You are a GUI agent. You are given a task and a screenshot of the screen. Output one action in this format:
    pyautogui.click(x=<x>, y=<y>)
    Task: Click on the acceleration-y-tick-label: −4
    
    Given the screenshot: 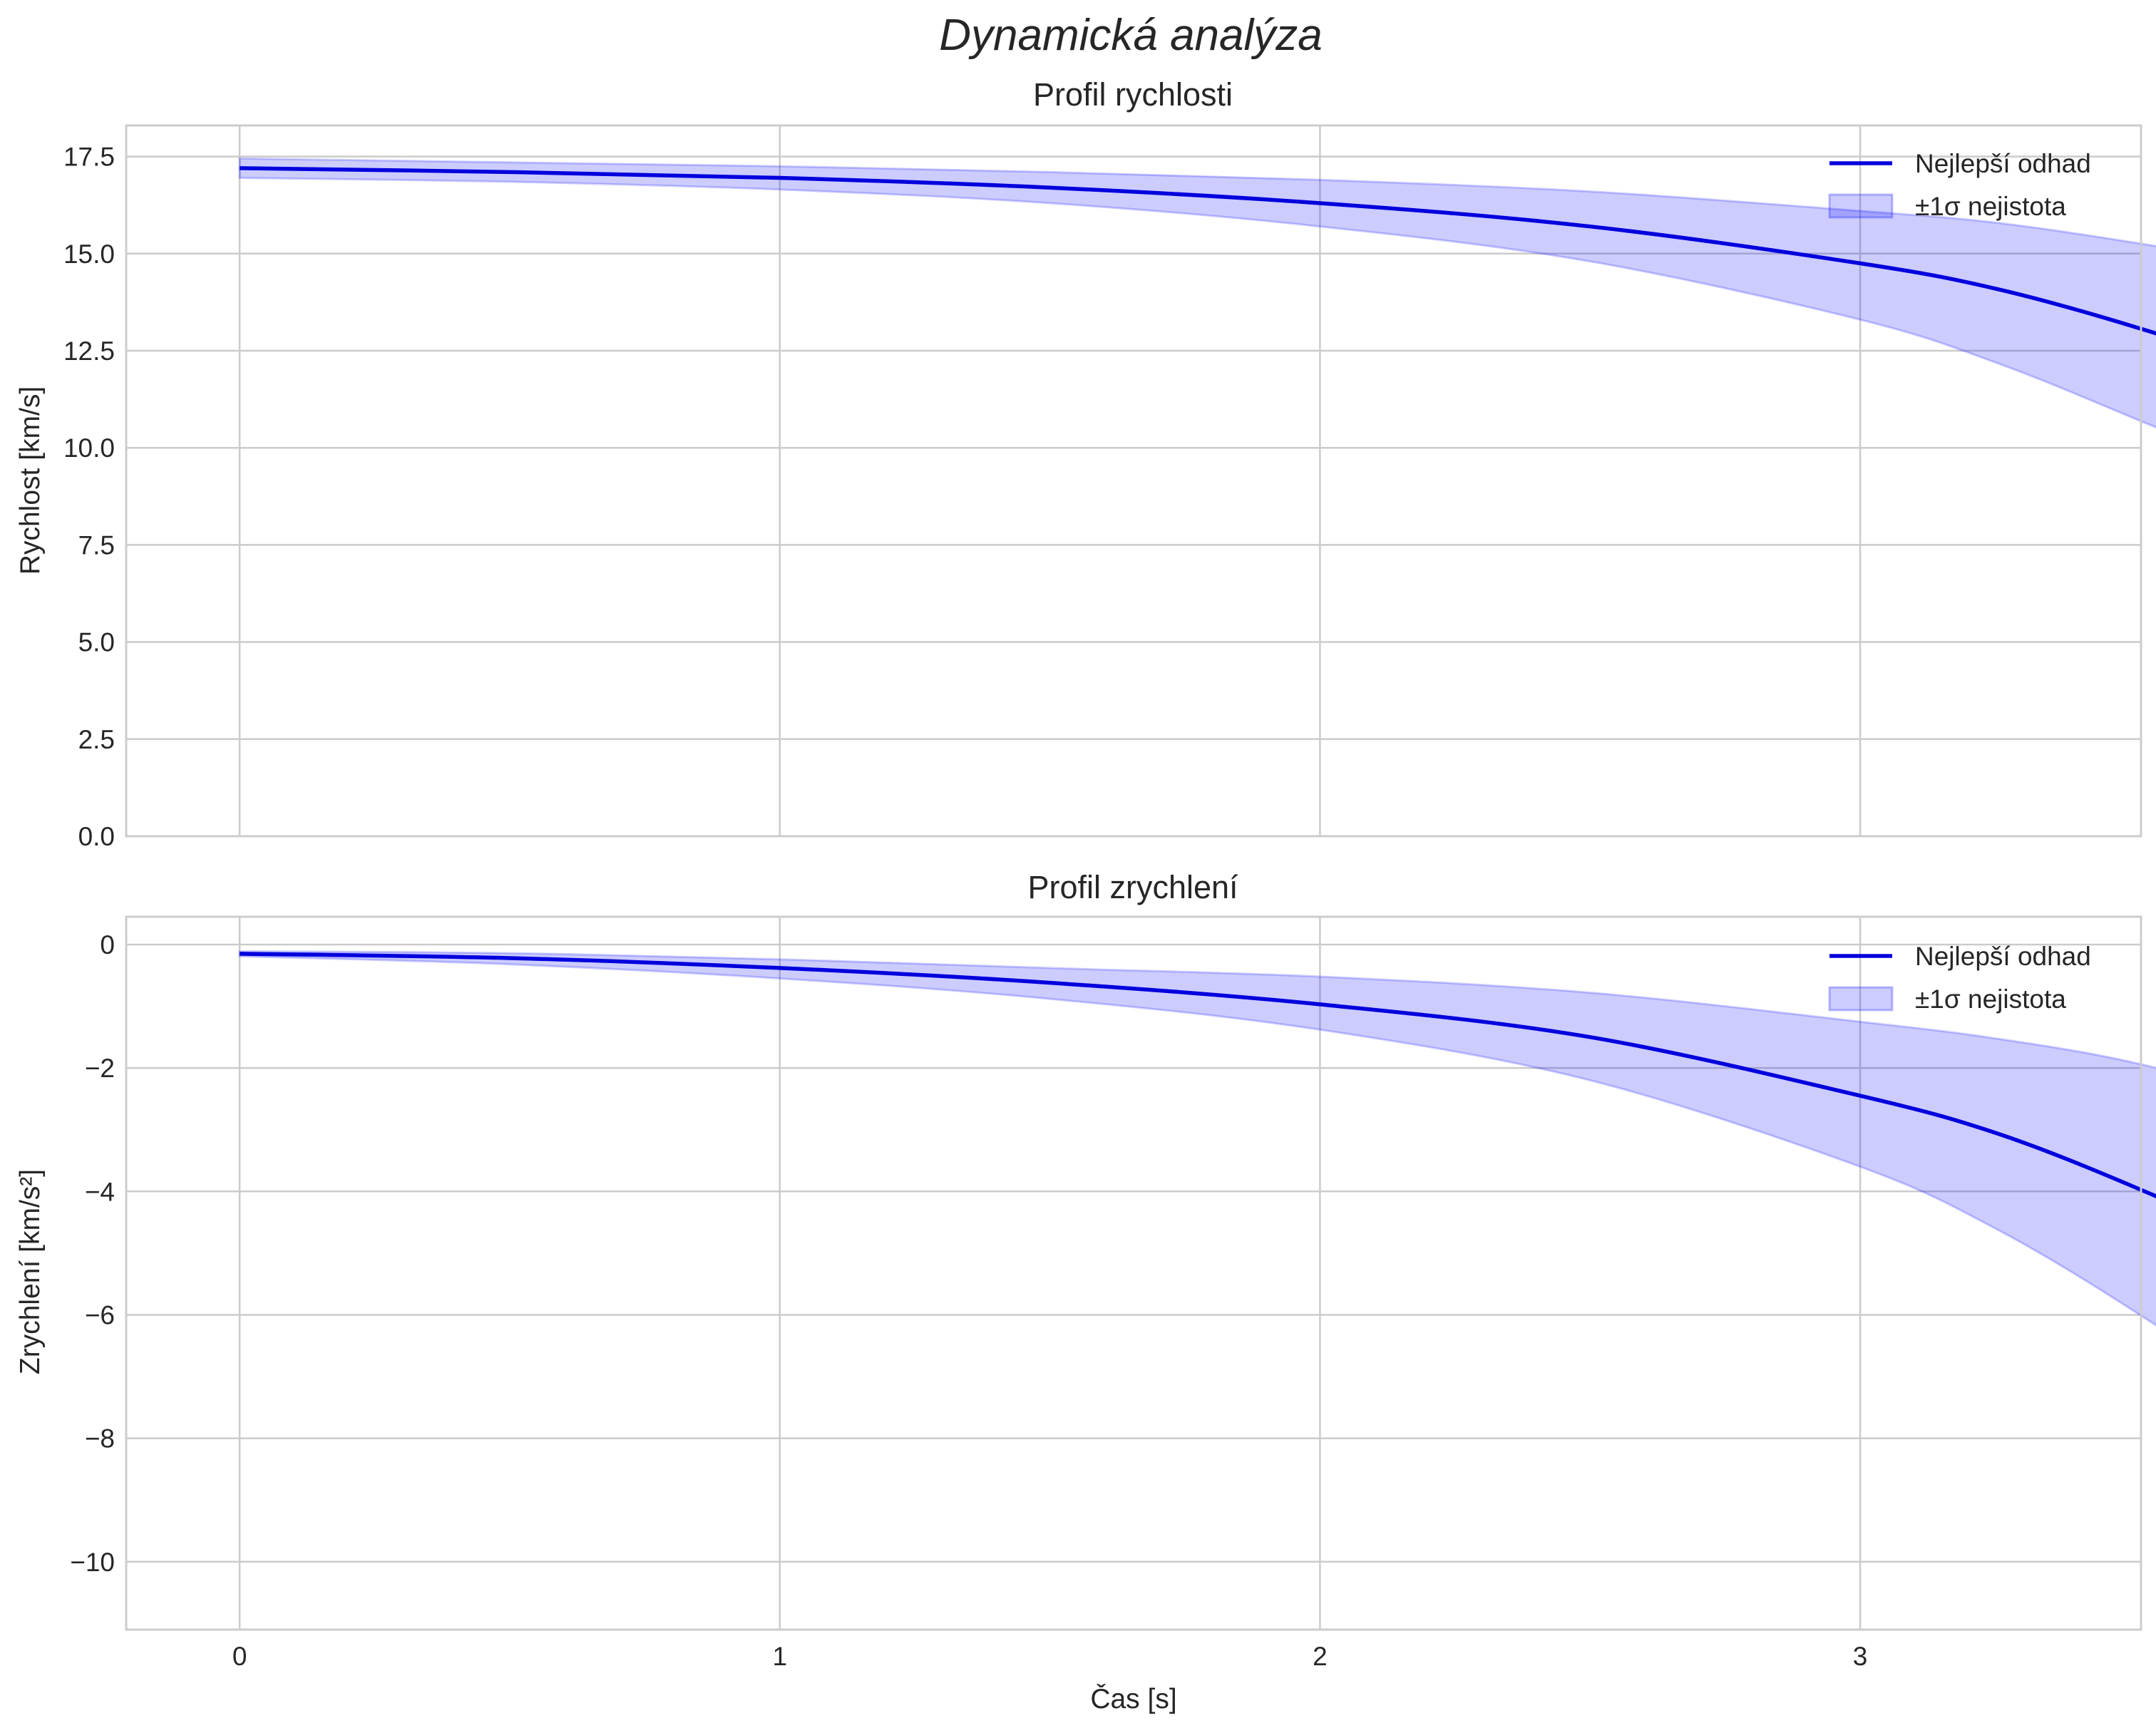 What is the action you would take?
    pyautogui.click(x=100, y=1191)
    